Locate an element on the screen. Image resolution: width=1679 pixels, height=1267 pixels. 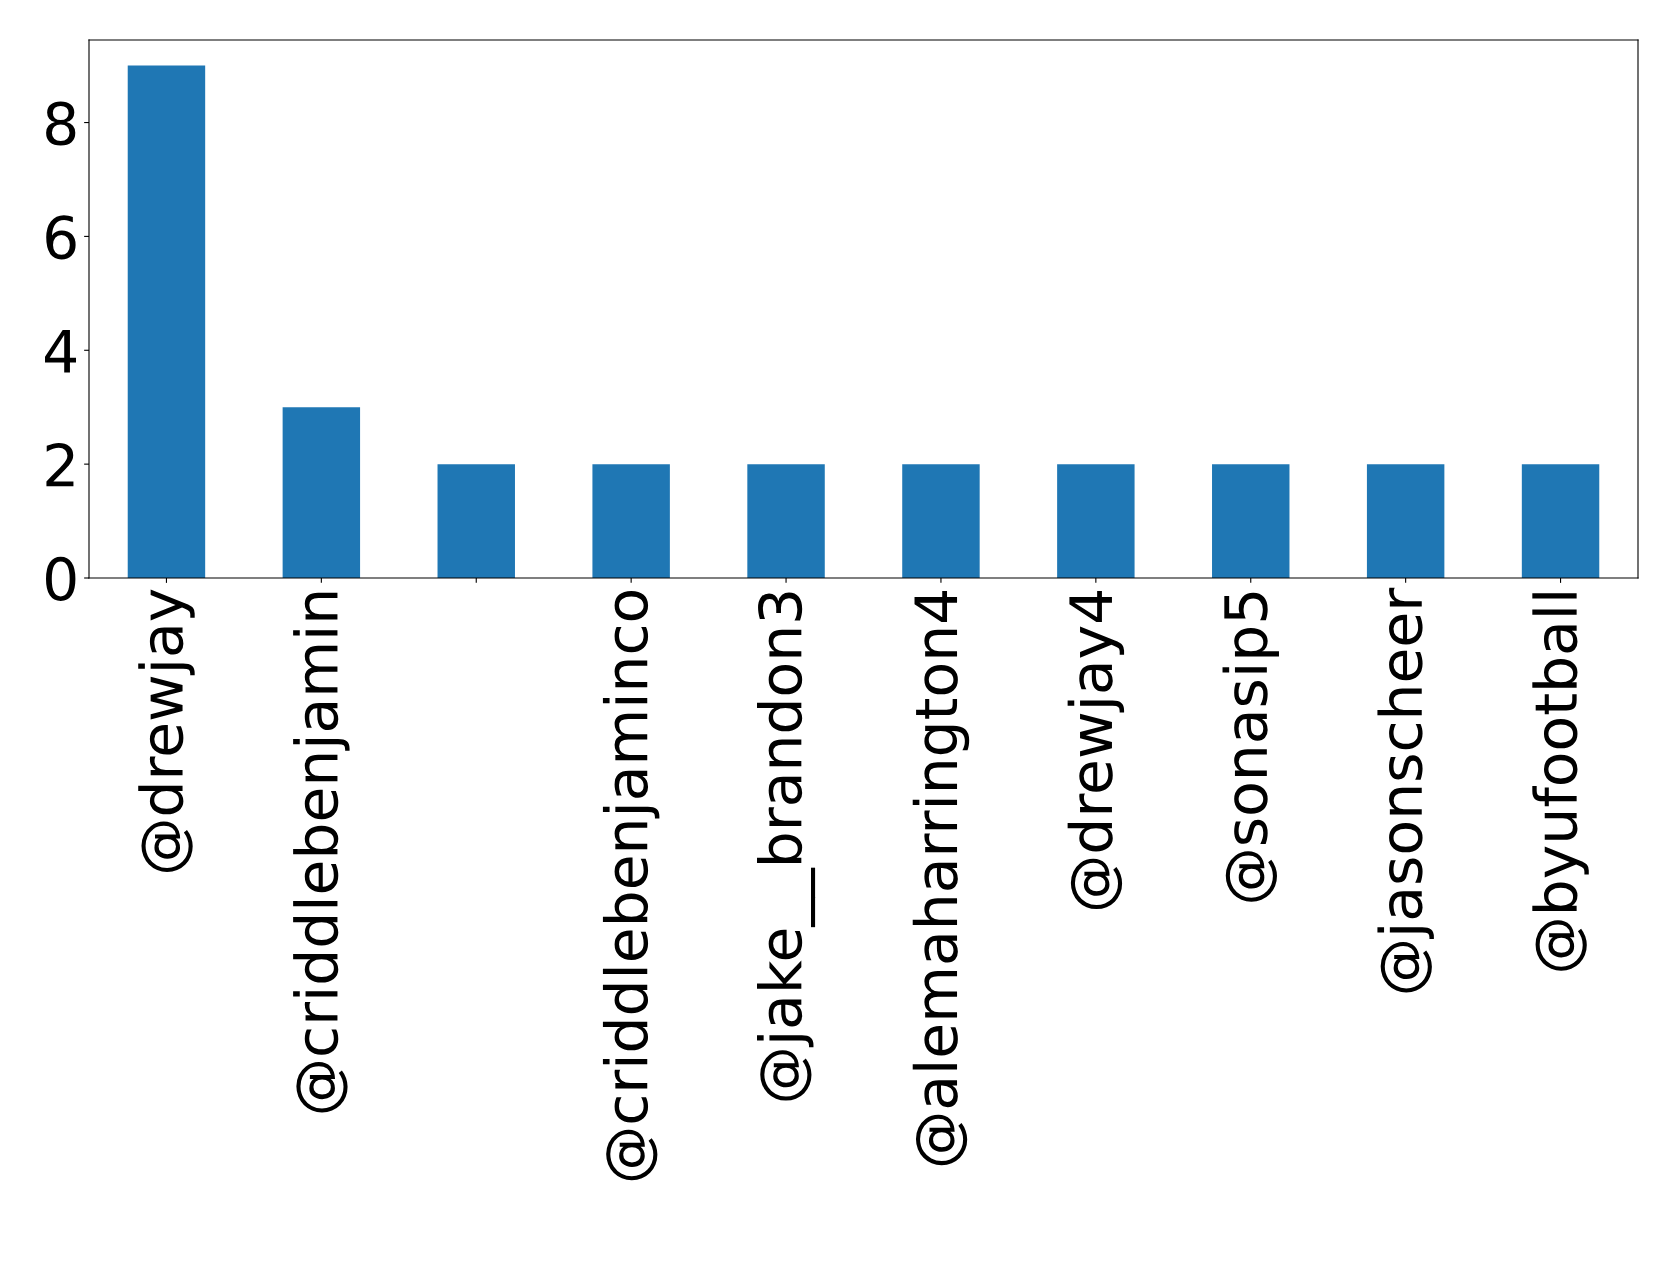
x-tick-label: @drewjay is located at coordinates (166, 730).